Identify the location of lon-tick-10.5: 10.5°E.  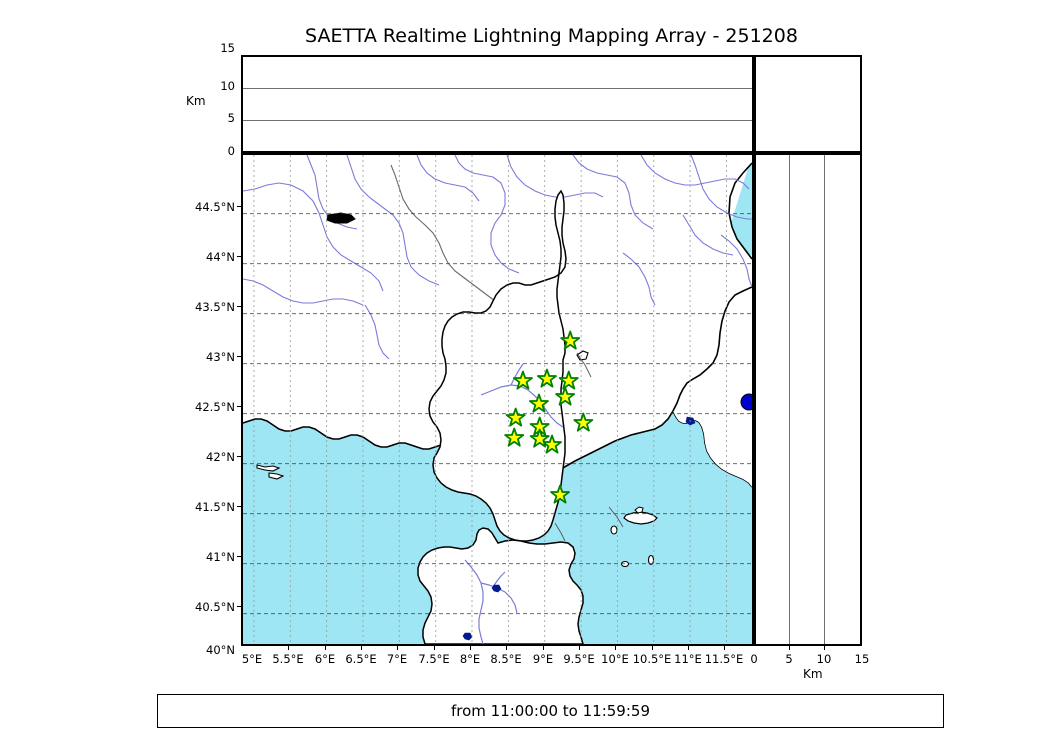
(652, 659).